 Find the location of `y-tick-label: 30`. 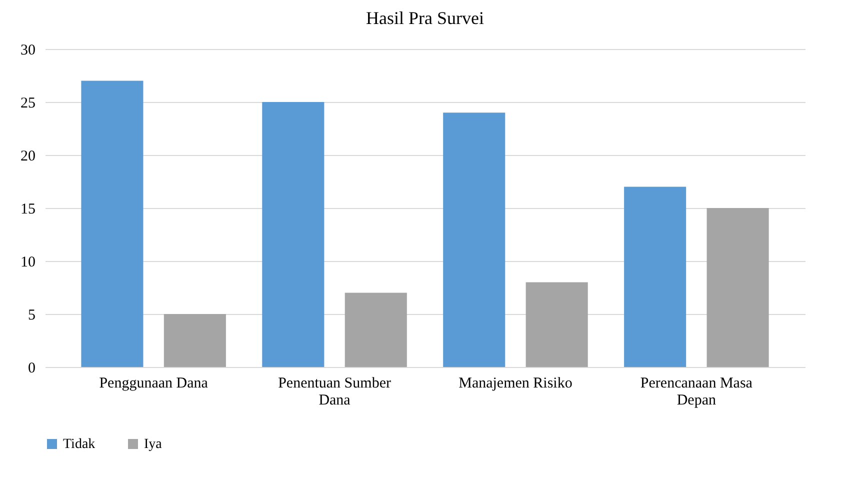

y-tick-label: 30 is located at coordinates (28, 50).